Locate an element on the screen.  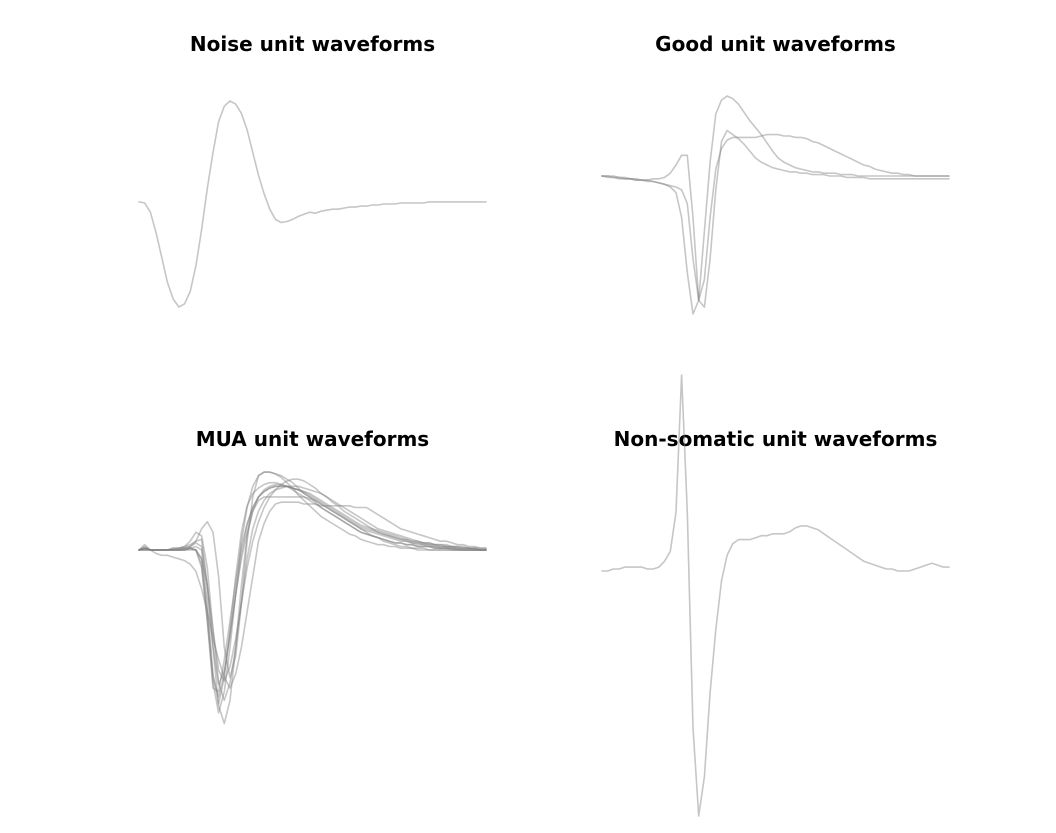
mua-chart-title: MUA unit waveforms is located at coordinates (312, 439).